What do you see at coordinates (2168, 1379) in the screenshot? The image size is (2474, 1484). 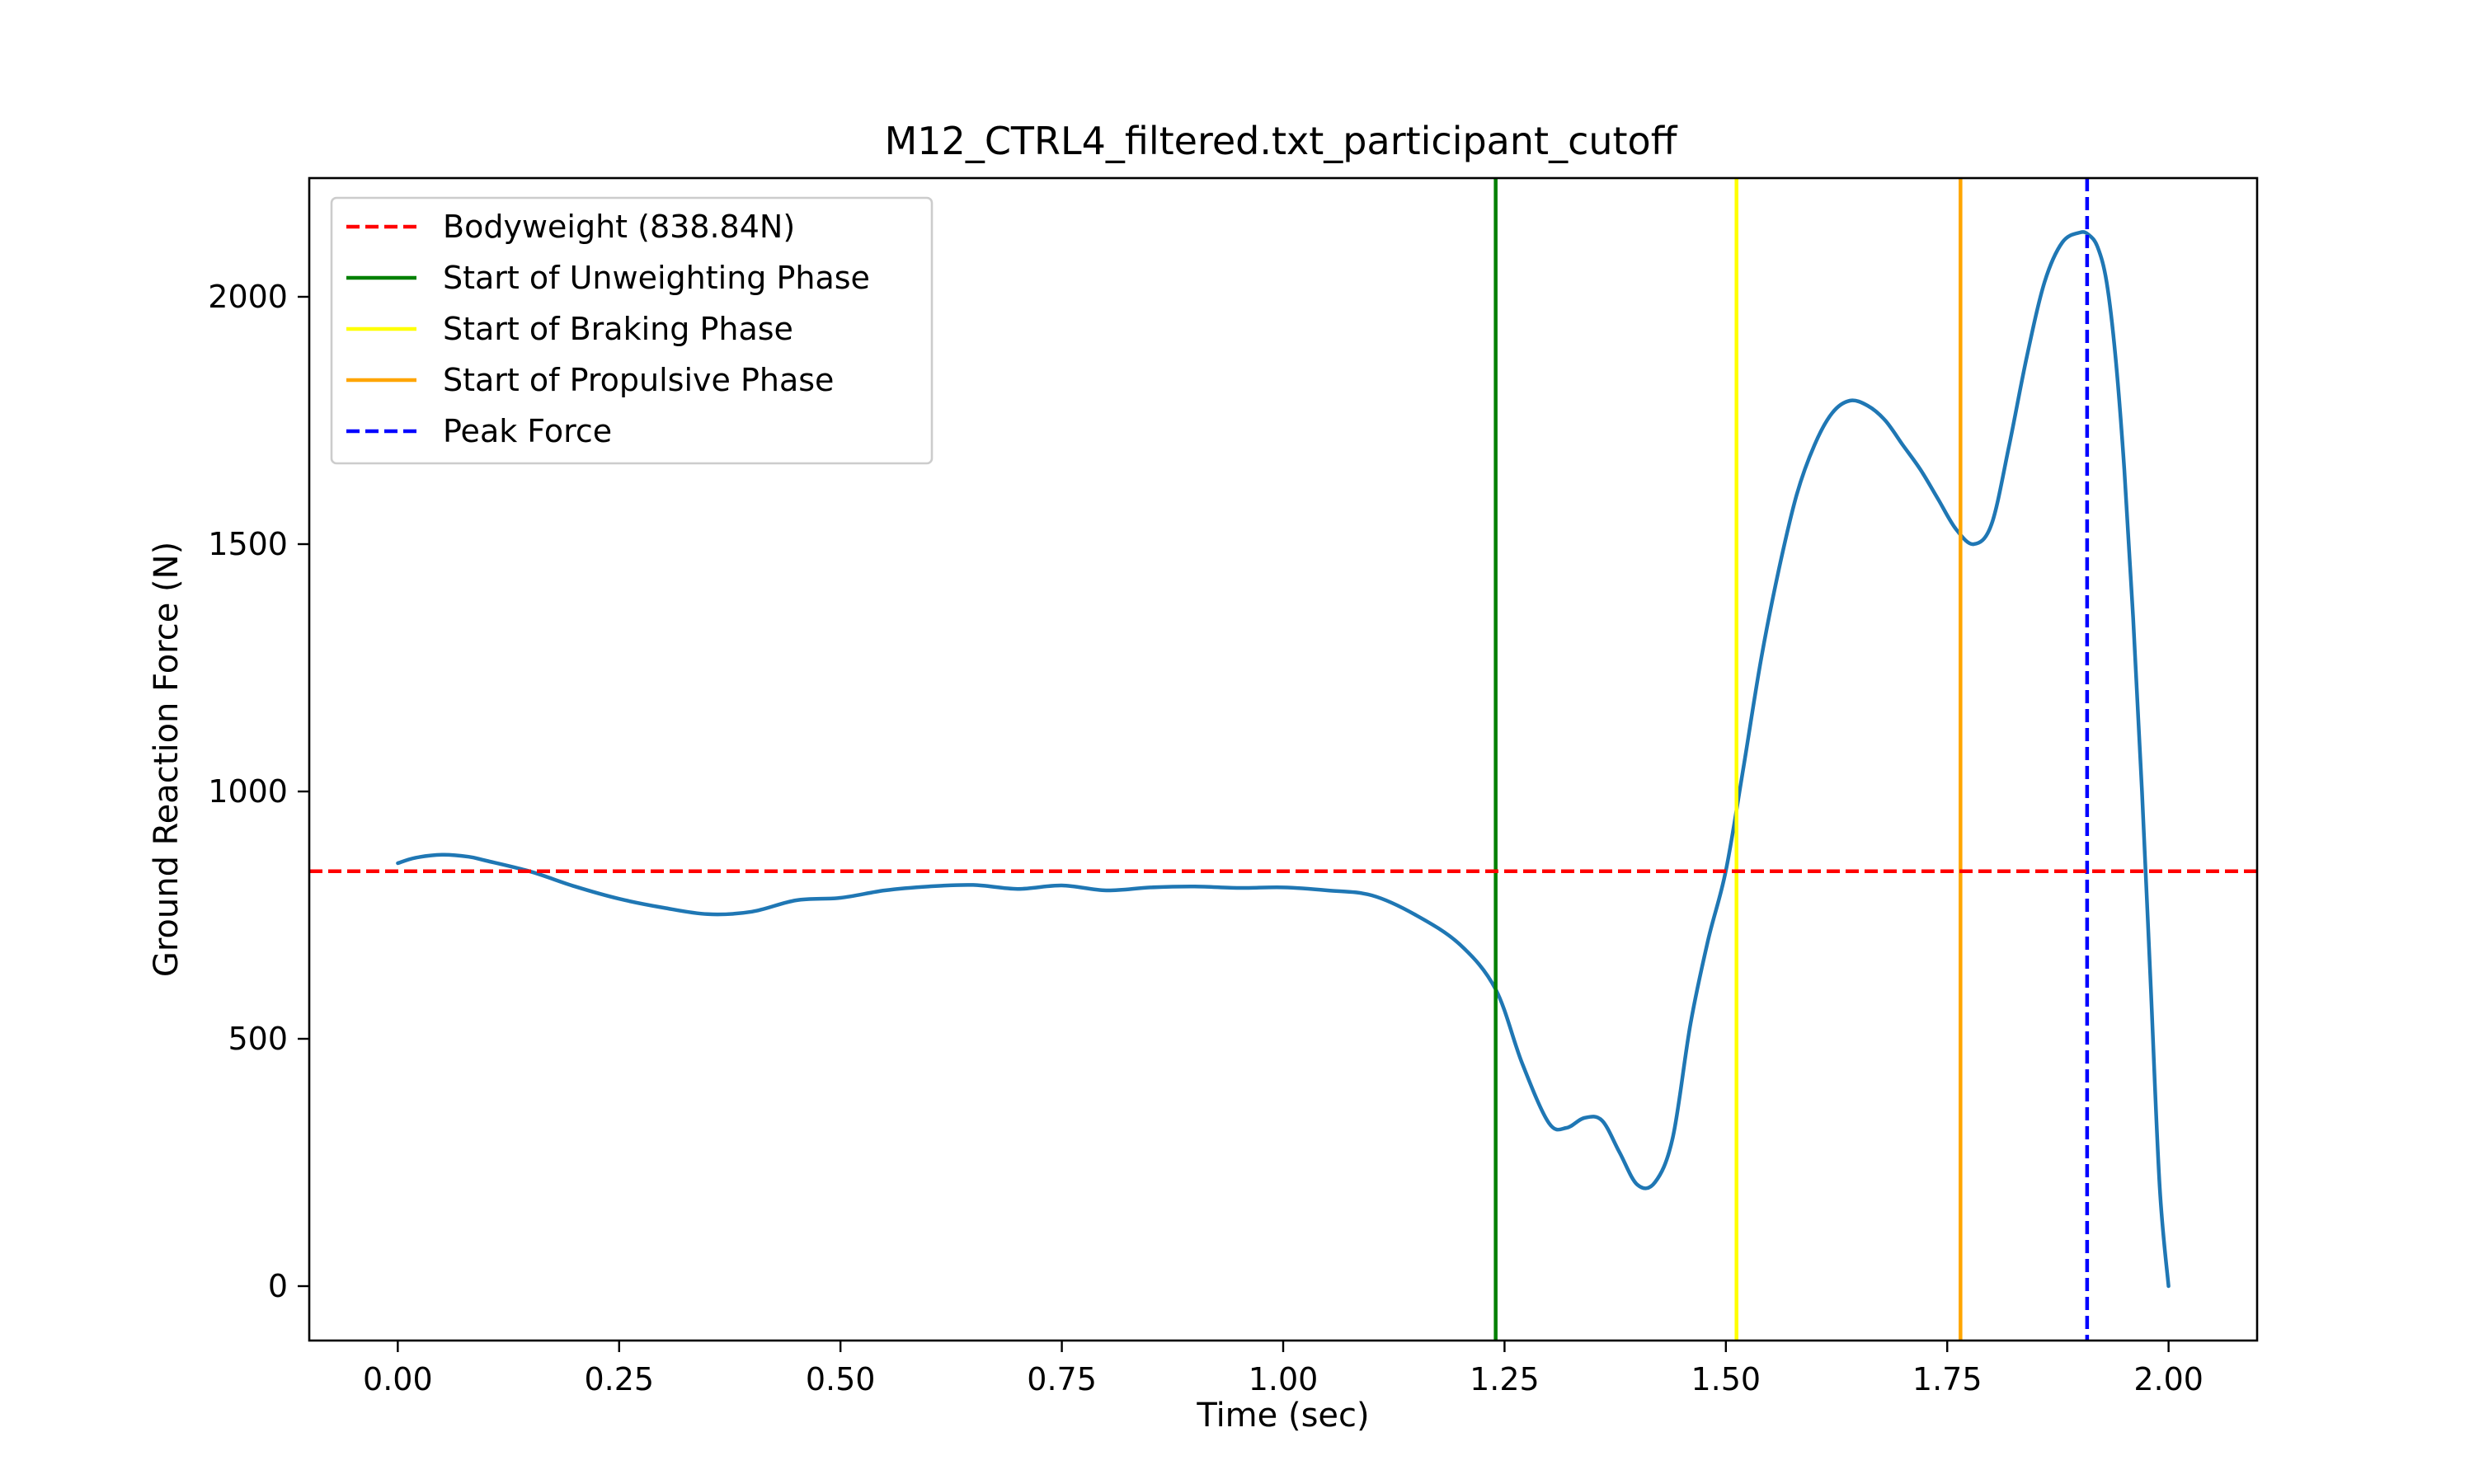 I see `x-tick-label: 2.00` at bounding box center [2168, 1379].